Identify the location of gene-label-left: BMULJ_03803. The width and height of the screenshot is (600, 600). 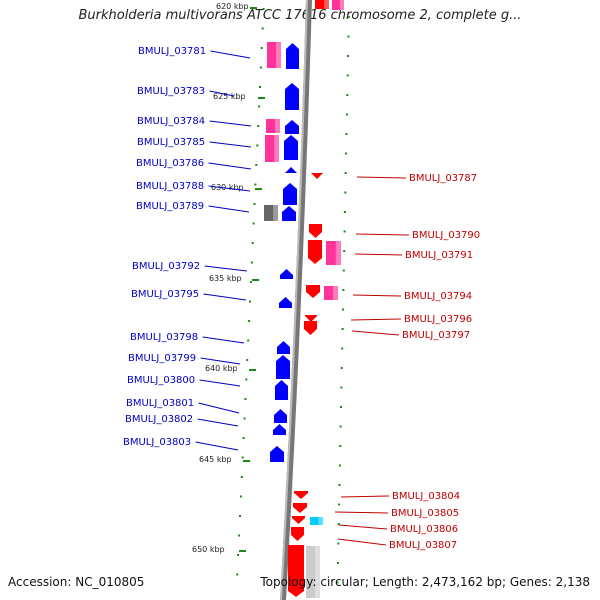
(157, 442).